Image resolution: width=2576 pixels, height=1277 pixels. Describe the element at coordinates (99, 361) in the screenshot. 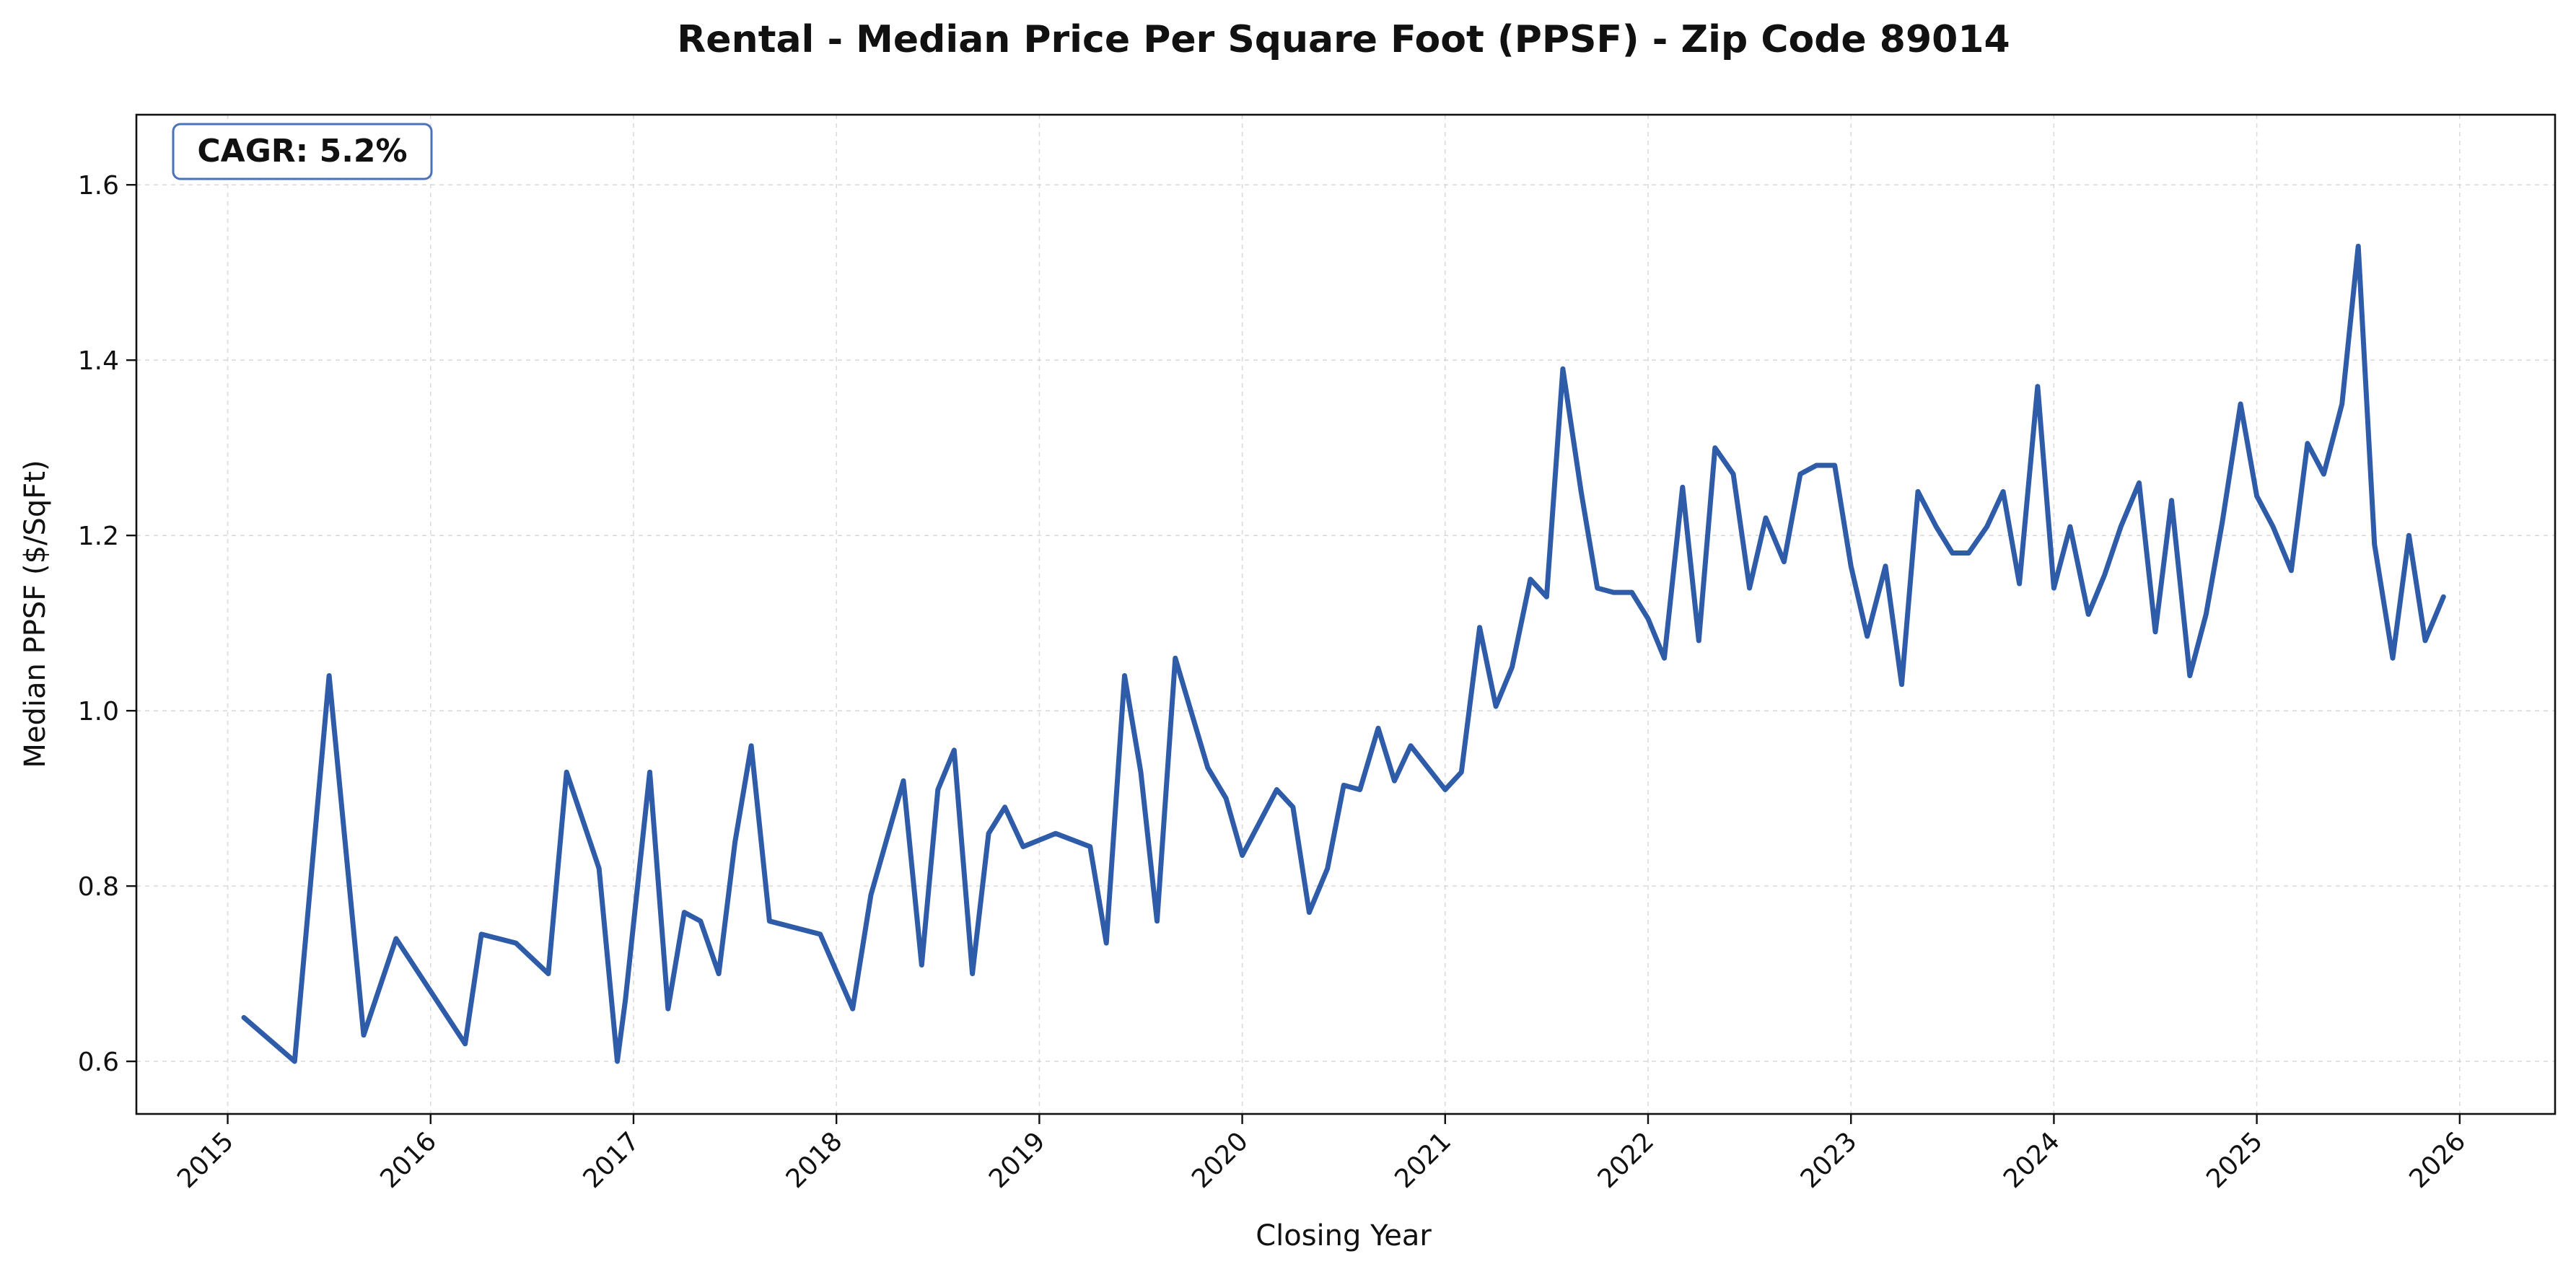

I see `y-tick-label: 1.4` at that location.